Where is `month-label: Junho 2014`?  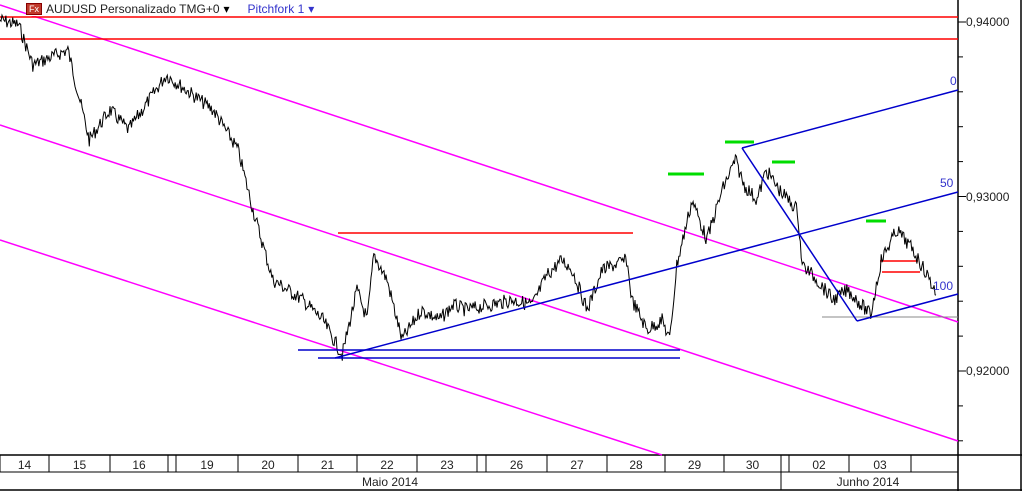 month-label: Junho 2014 is located at coordinates (868, 482).